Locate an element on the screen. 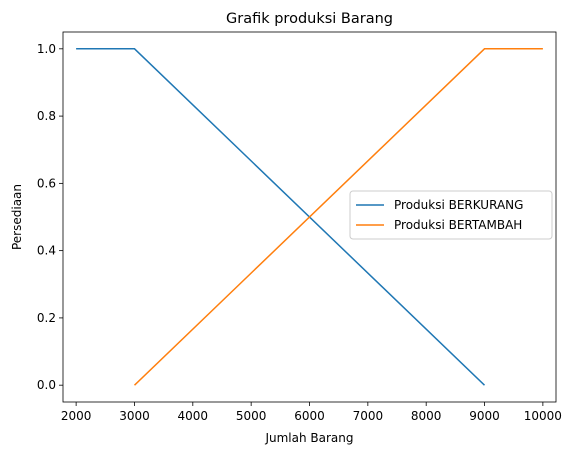 The height and width of the screenshot is (455, 567). x-tick-label: 6000 is located at coordinates (309, 416).